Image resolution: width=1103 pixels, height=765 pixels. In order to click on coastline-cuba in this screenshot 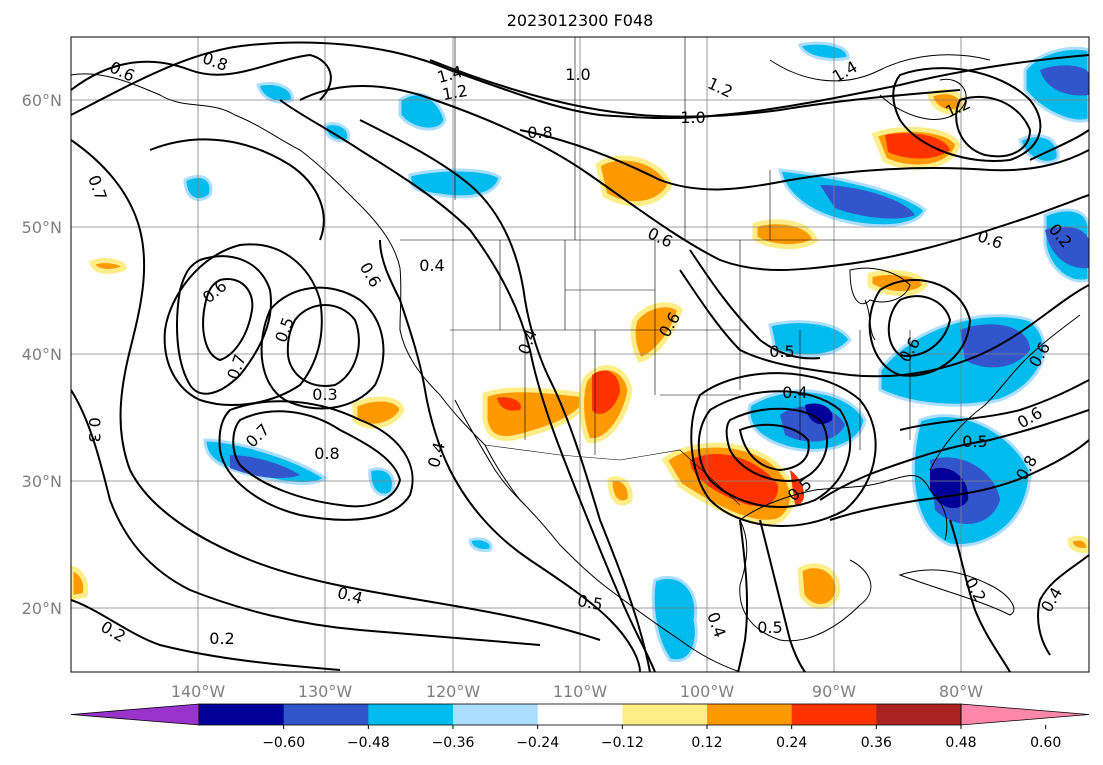, I will do `click(956, 592)`.